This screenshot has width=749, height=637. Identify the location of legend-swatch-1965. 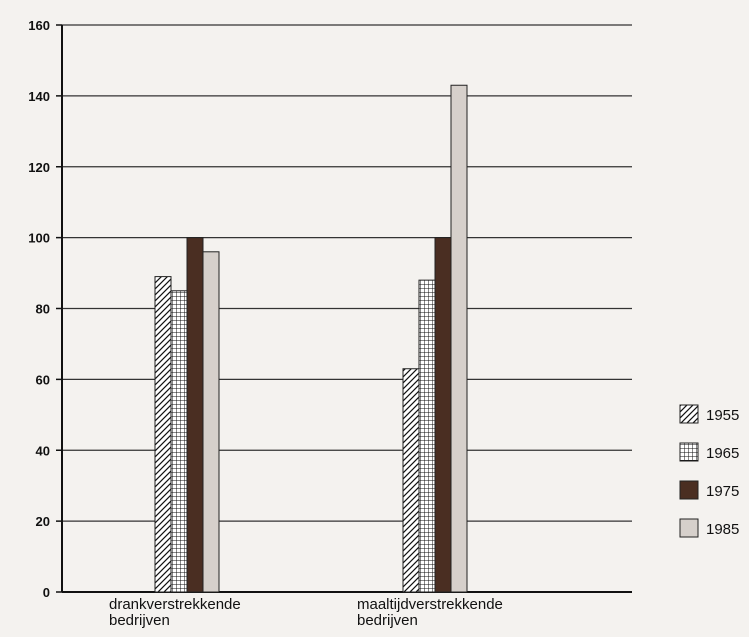
(689, 452).